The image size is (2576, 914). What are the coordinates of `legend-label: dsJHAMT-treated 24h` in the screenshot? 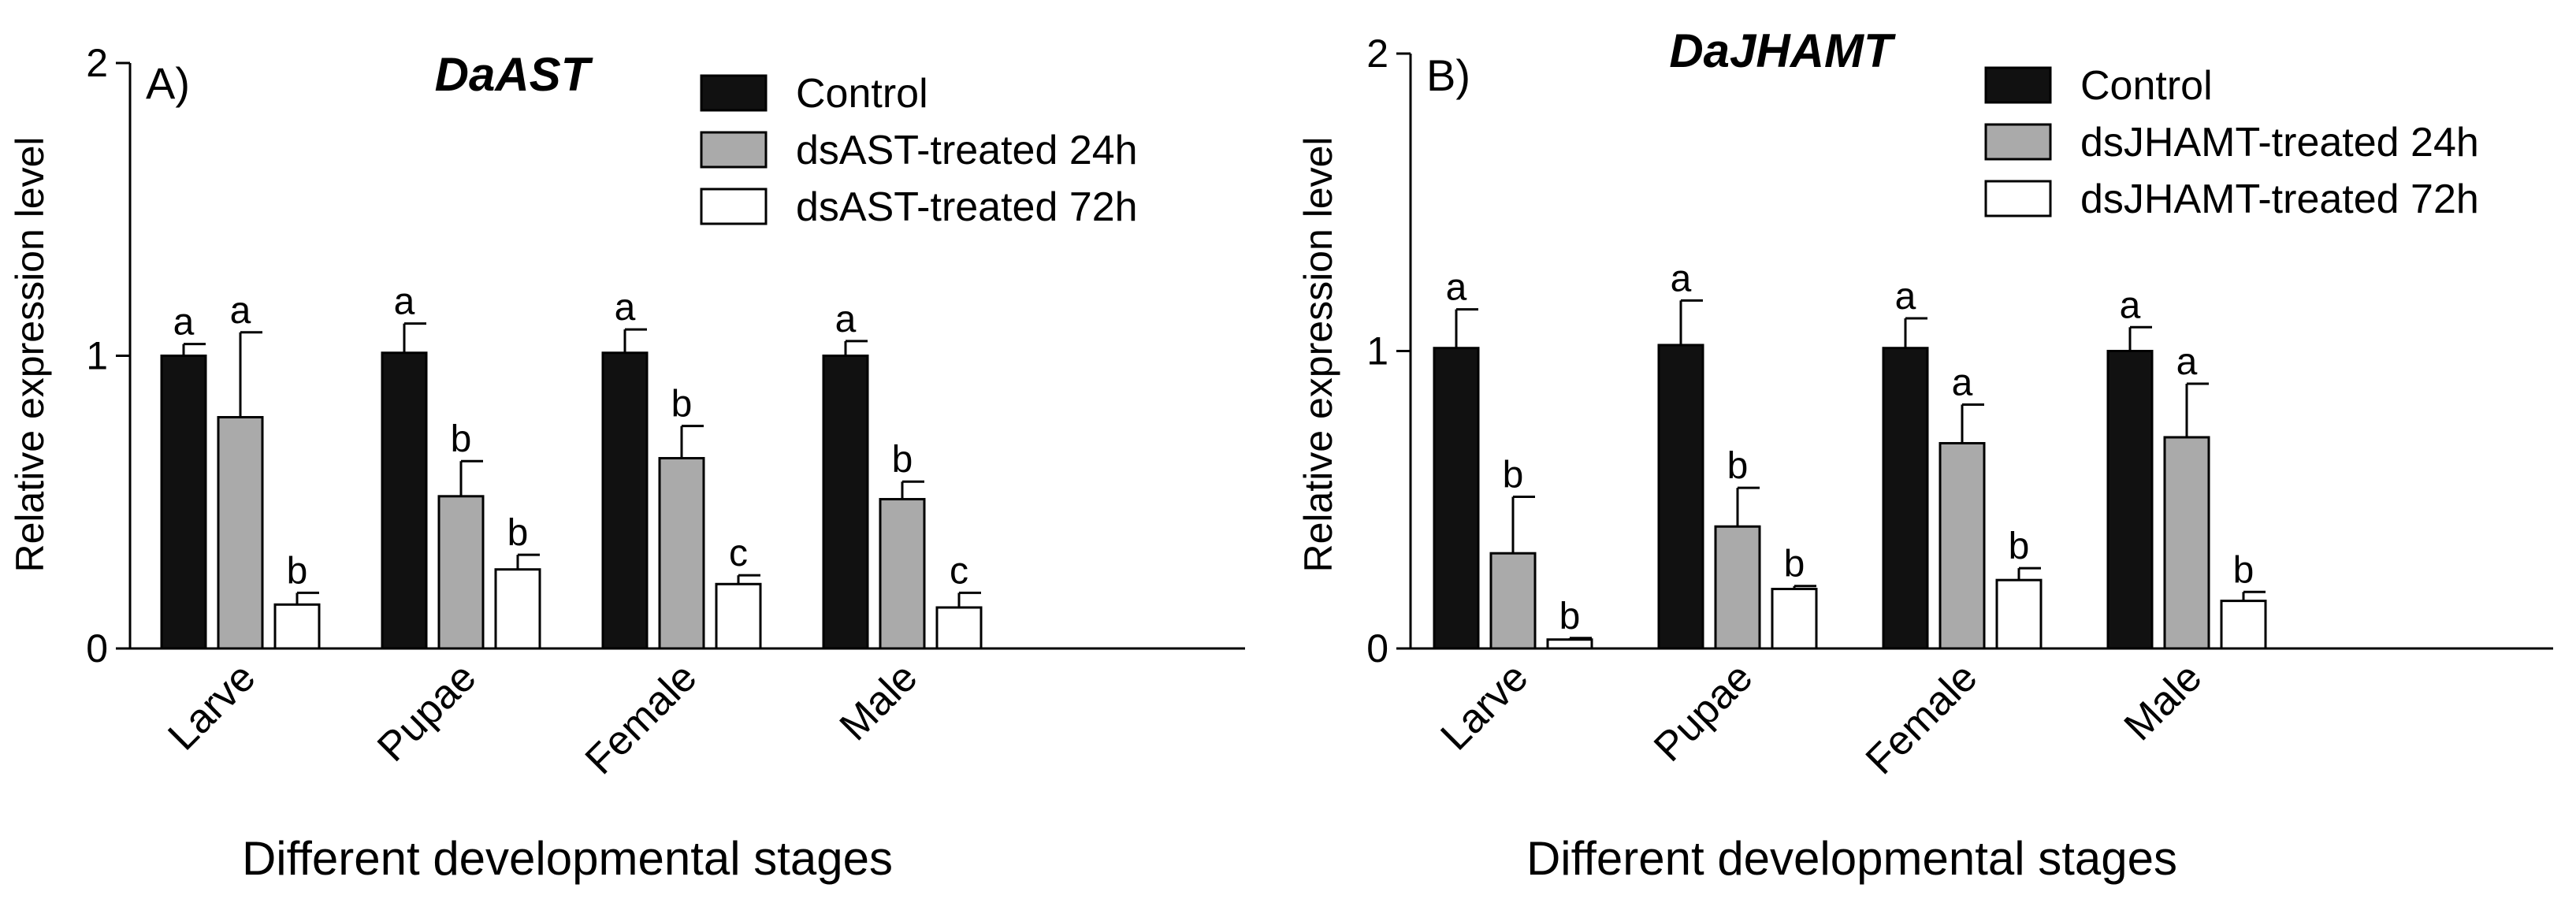 It's located at (2279, 142).